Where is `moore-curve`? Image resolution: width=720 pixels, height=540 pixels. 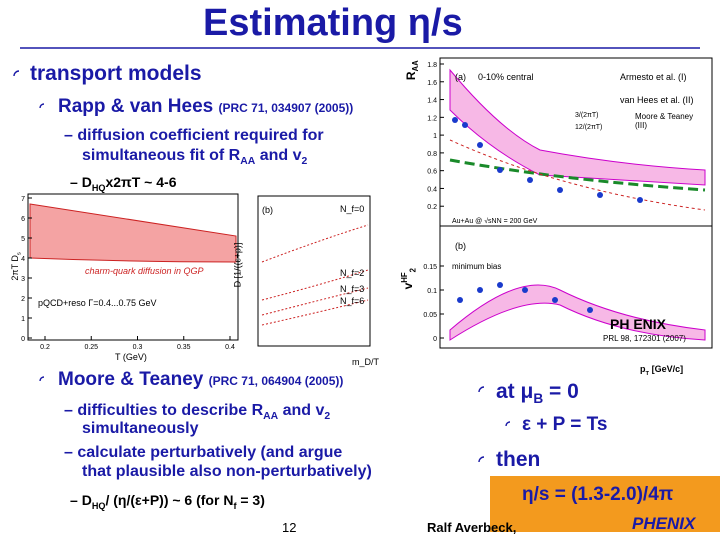
moore-curve is located at coordinates (577, 175).